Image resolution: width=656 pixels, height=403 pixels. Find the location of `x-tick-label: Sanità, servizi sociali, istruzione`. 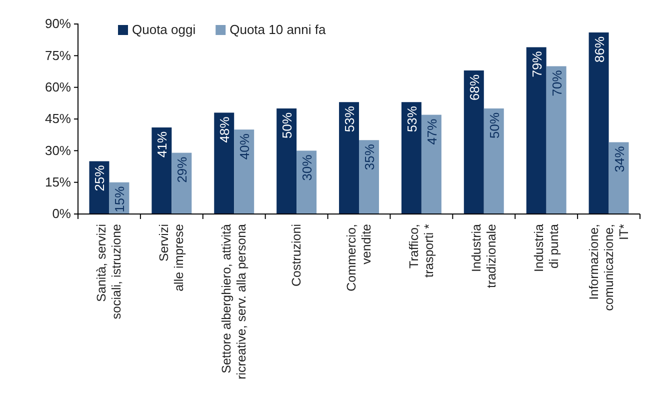

x-tick-label: Sanità, servizi sociali, istruzione is located at coordinates (109, 272).